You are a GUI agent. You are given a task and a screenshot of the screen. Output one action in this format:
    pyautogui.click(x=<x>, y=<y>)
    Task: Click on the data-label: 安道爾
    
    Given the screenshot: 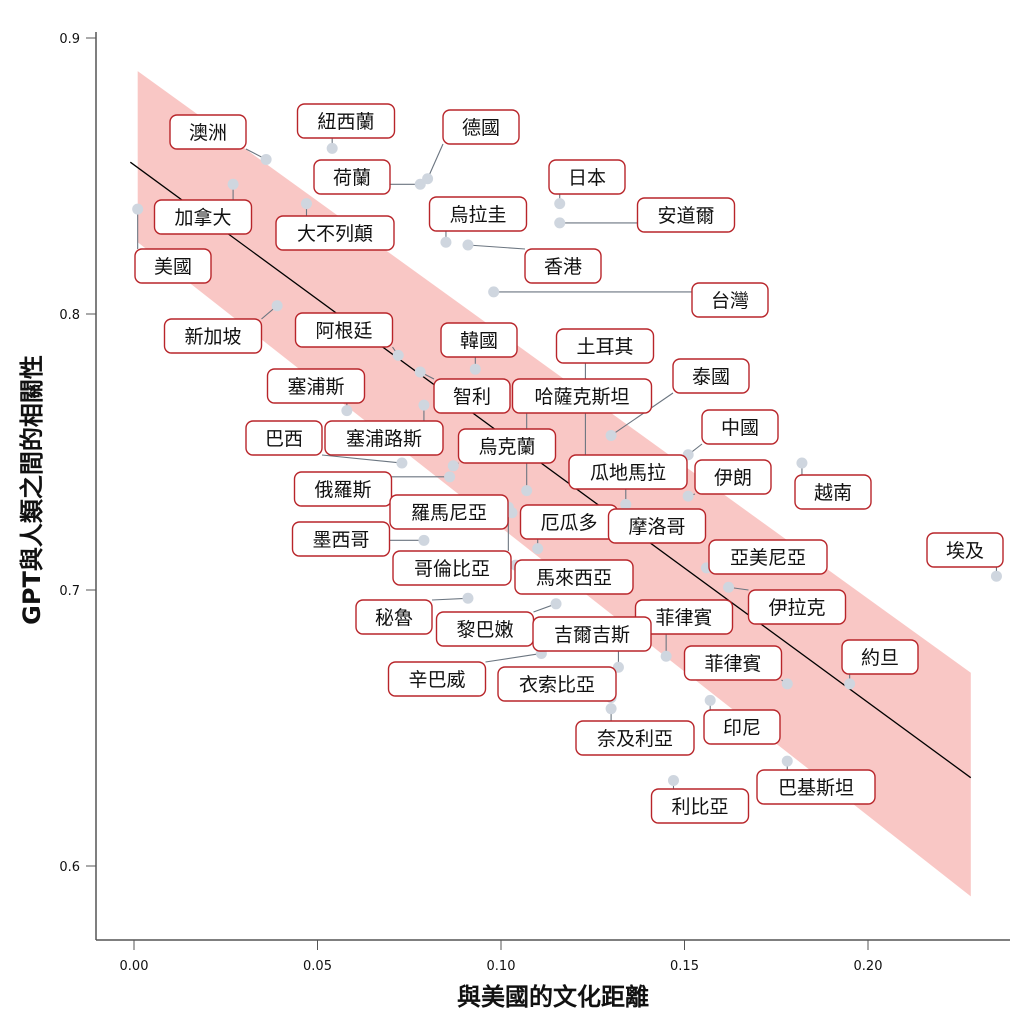 What is the action you would take?
    pyautogui.click(x=686, y=215)
    